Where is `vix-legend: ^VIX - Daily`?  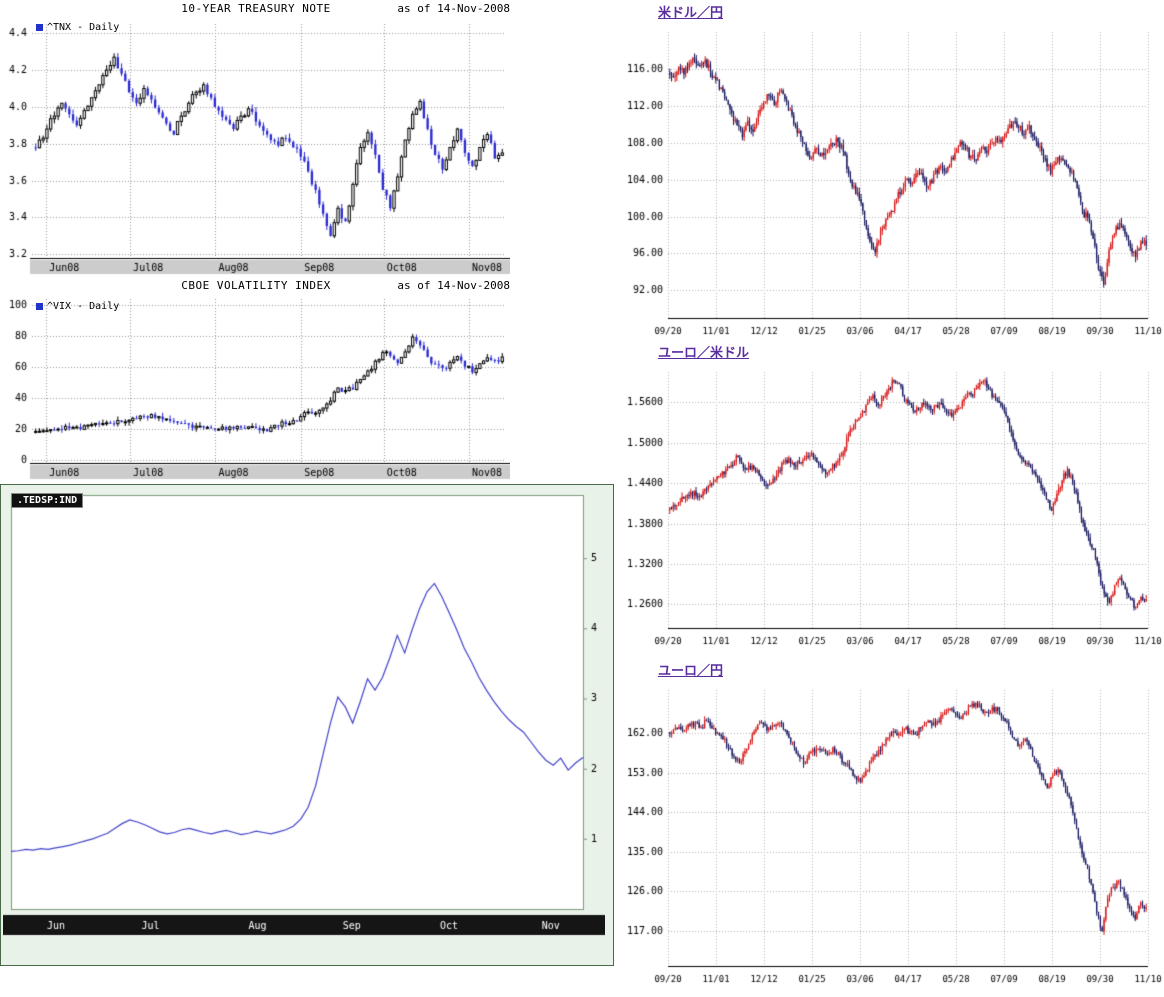
vix-legend: ^VIX - Daily is located at coordinates (77, 306).